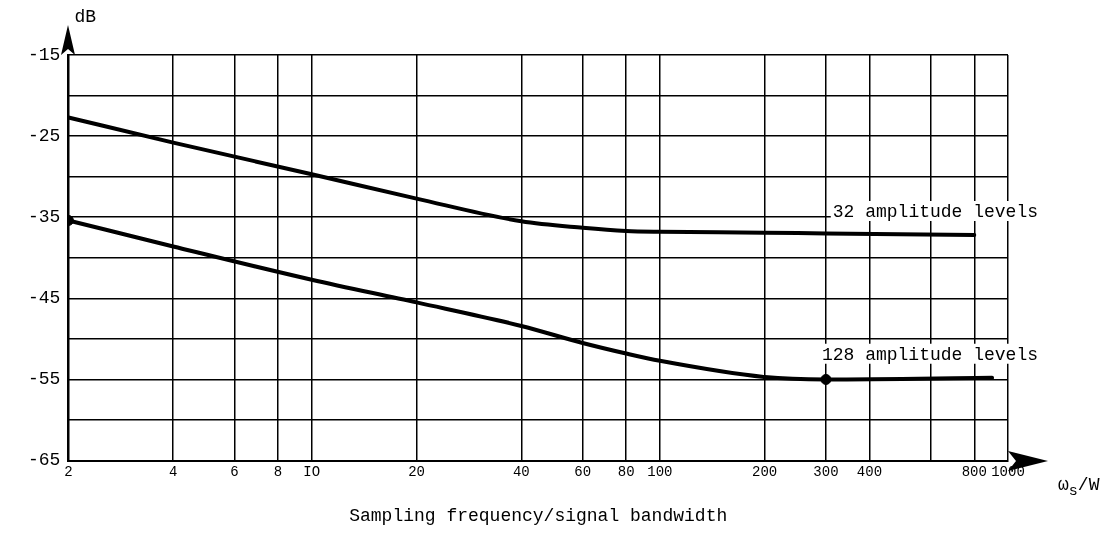 This screenshot has height=541, width=1113. What do you see at coordinates (278, 471) in the screenshot?
I see `x-tick-label: 8` at bounding box center [278, 471].